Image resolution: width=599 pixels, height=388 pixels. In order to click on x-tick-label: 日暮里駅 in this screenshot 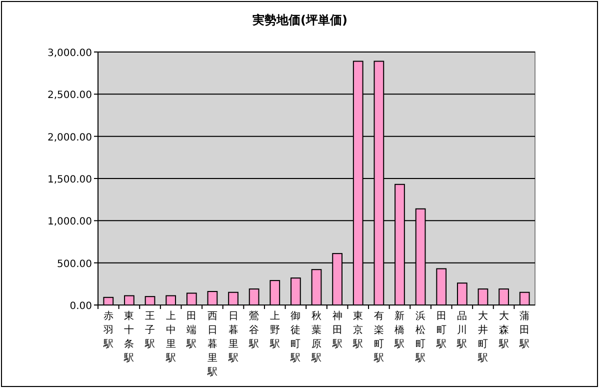, I will do `click(232, 337)`.